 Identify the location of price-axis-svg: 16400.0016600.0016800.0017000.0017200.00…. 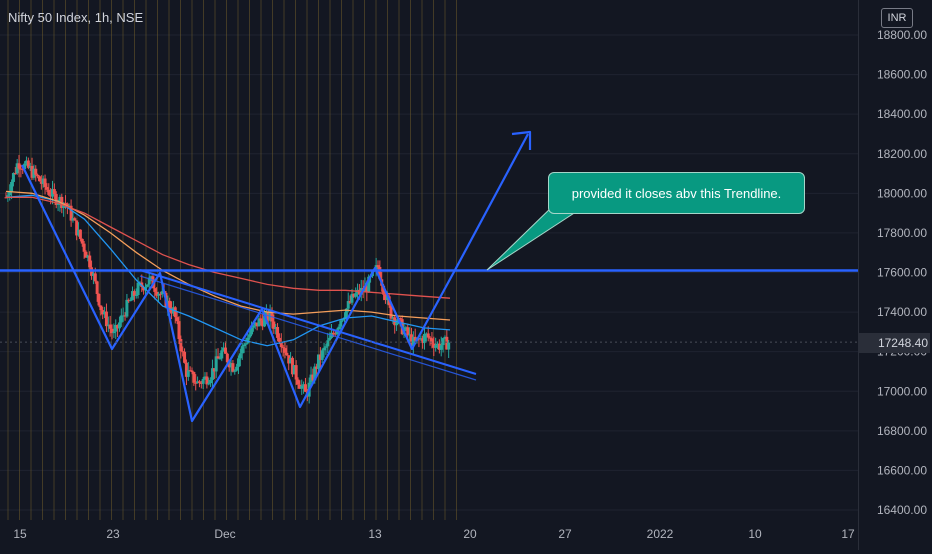
(902, 272).